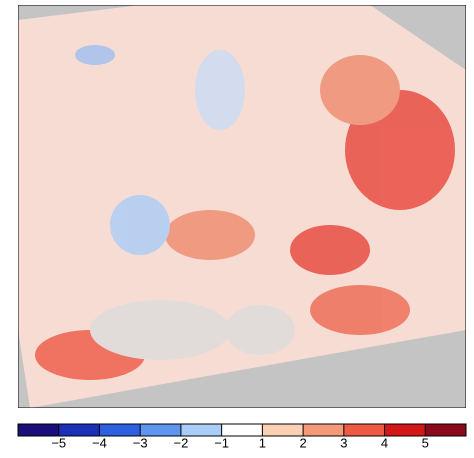 The image size is (474, 458). What do you see at coordinates (140, 442) in the screenshot?
I see `colorbar-tick-label: −3` at bounding box center [140, 442].